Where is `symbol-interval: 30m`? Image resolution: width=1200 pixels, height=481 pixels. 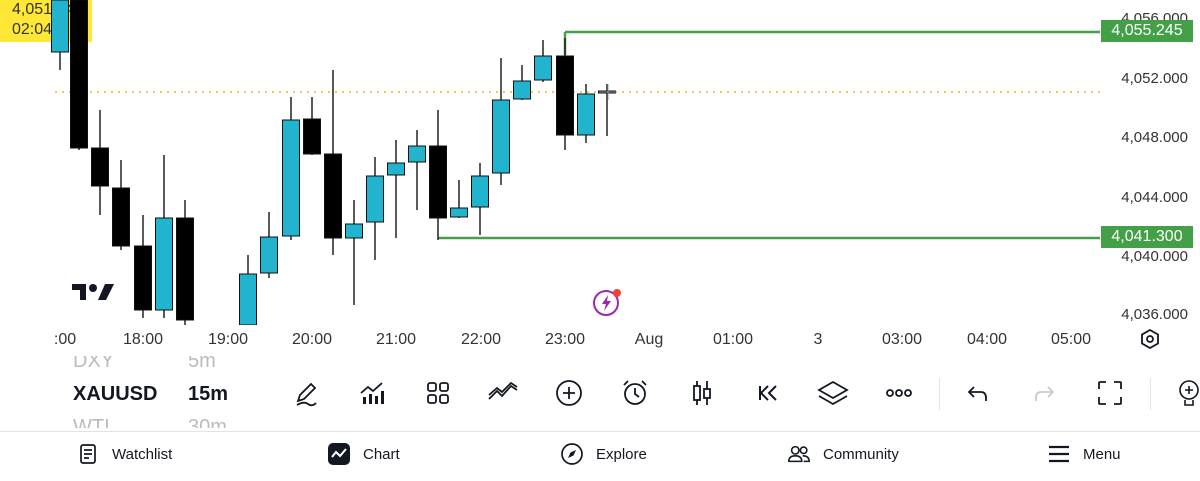 symbol-interval: 30m is located at coordinates (207, 422).